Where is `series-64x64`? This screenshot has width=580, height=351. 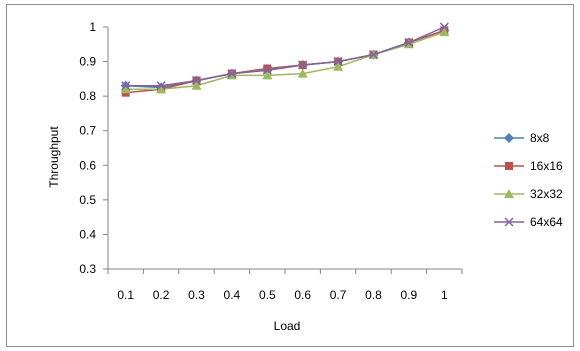 series-64x64 is located at coordinates (285, 56).